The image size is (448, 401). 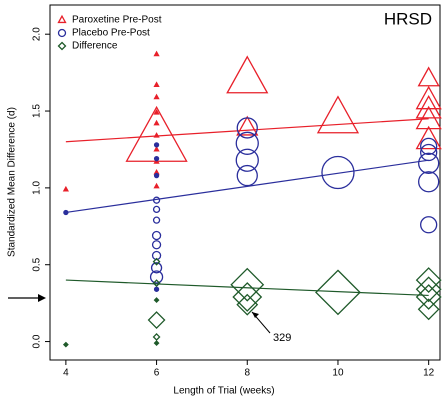 What do you see at coordinates (111, 33) in the screenshot?
I see `legend-label: Placebo Pre-Post` at bounding box center [111, 33].